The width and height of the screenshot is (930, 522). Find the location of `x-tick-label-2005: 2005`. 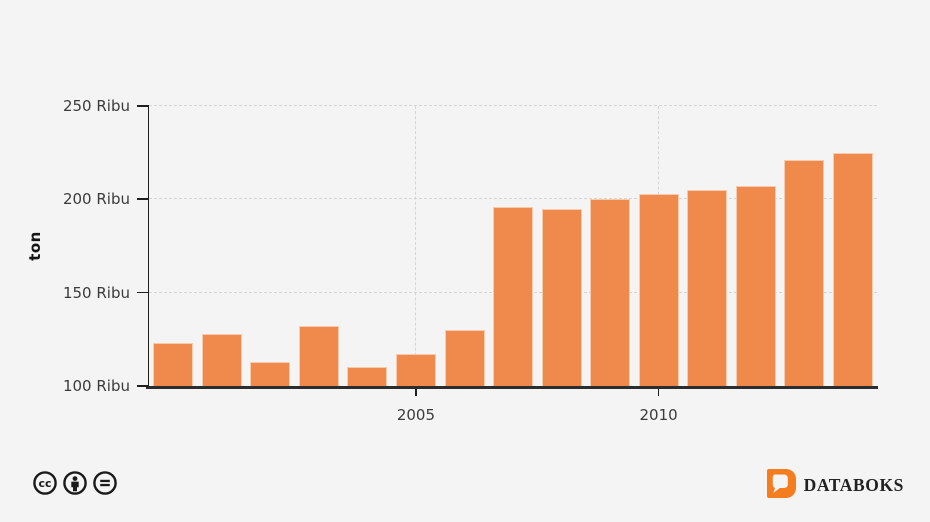

x-tick-label-2005: 2005 is located at coordinates (416, 415).